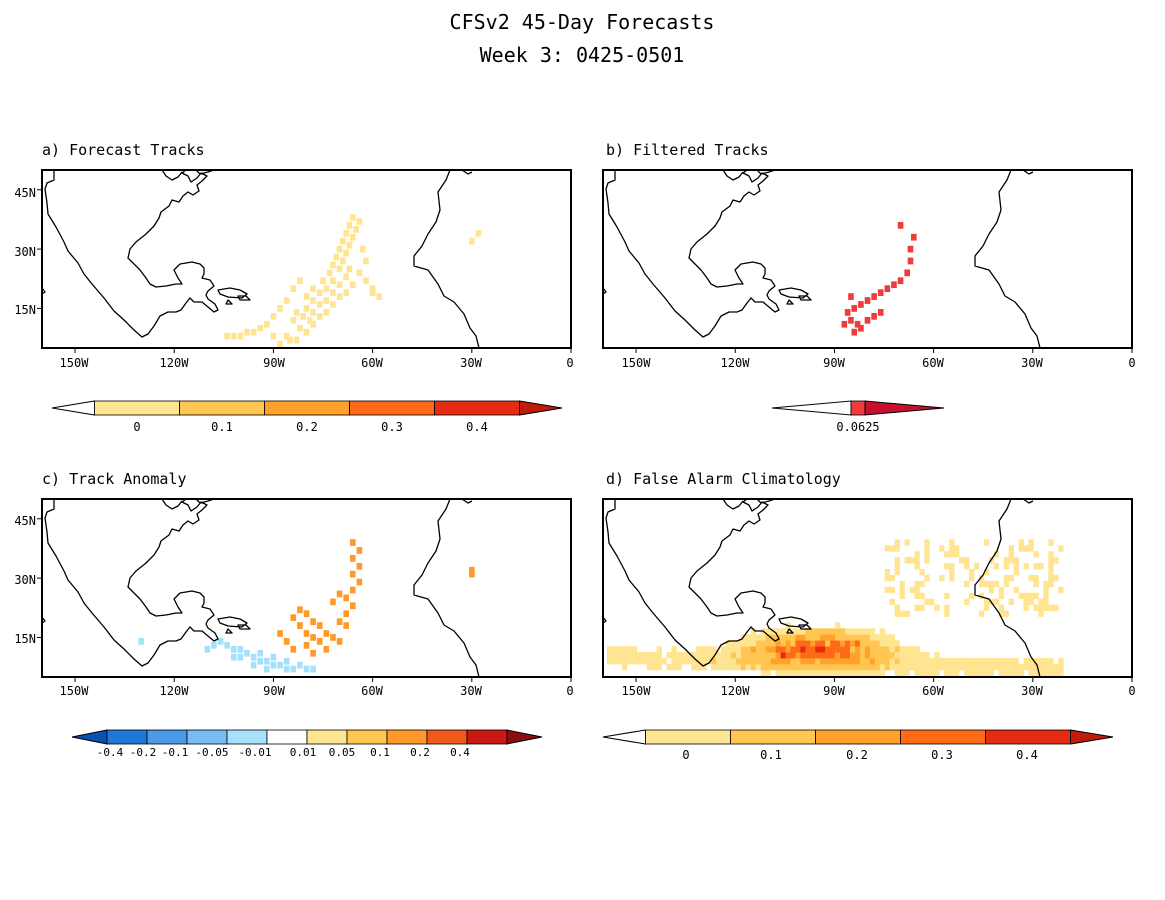 Image resolution: width=1165 pixels, height=900 pixels. I want to click on lon-label: 30W, so click(1032, 691).